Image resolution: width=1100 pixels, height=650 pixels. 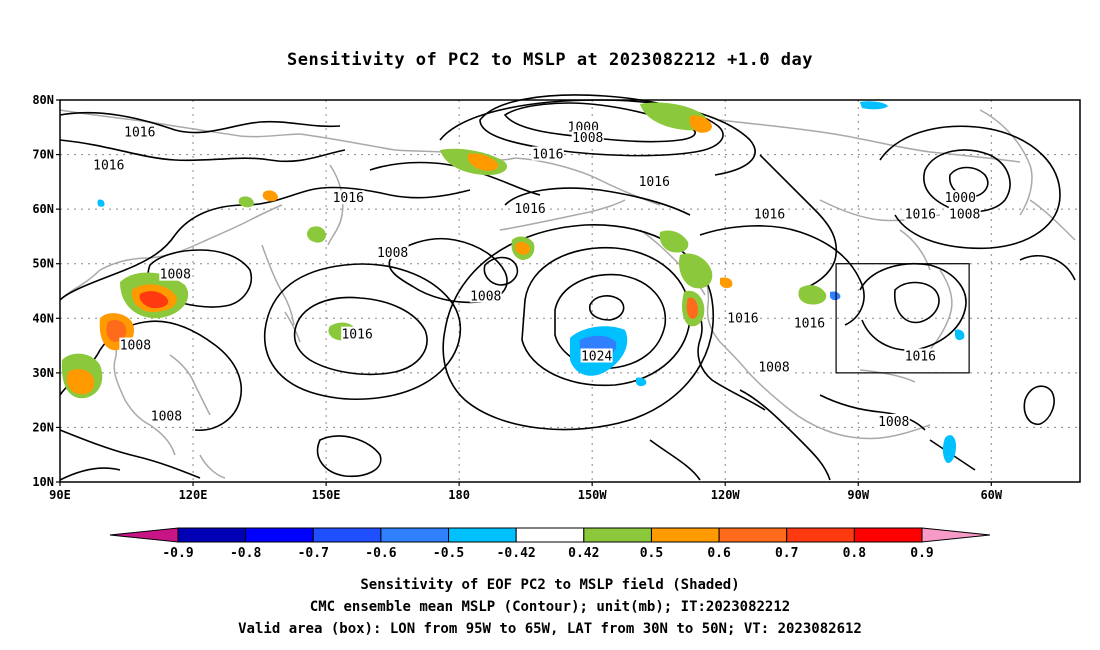 I want to click on lat-label: 80N, so click(x=43, y=100).